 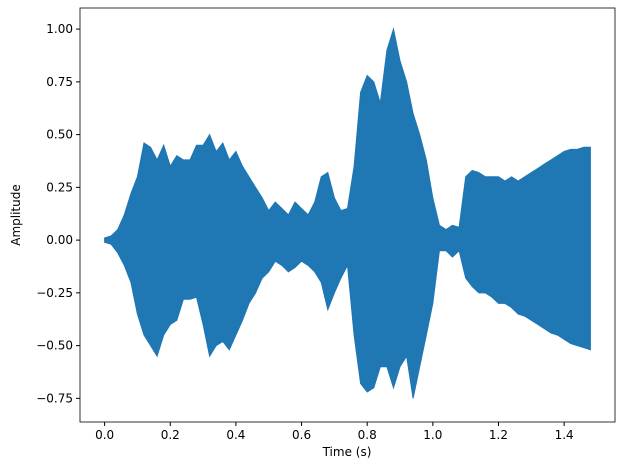 What do you see at coordinates (301, 435) in the screenshot?
I see `x-tick-label: 0.6` at bounding box center [301, 435].